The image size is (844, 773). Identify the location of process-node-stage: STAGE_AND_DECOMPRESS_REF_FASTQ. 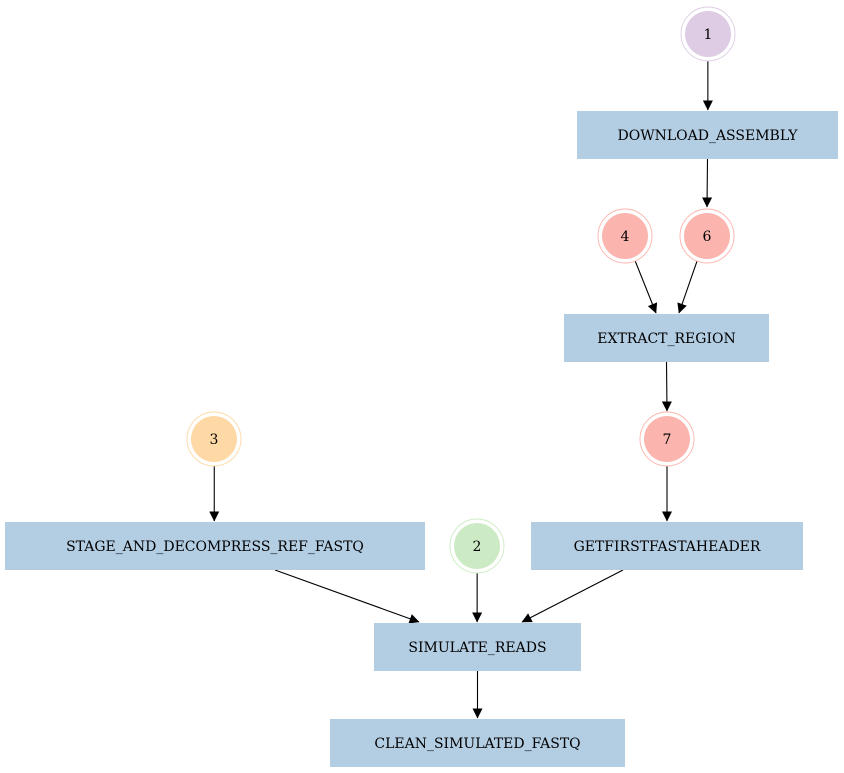
(215, 546).